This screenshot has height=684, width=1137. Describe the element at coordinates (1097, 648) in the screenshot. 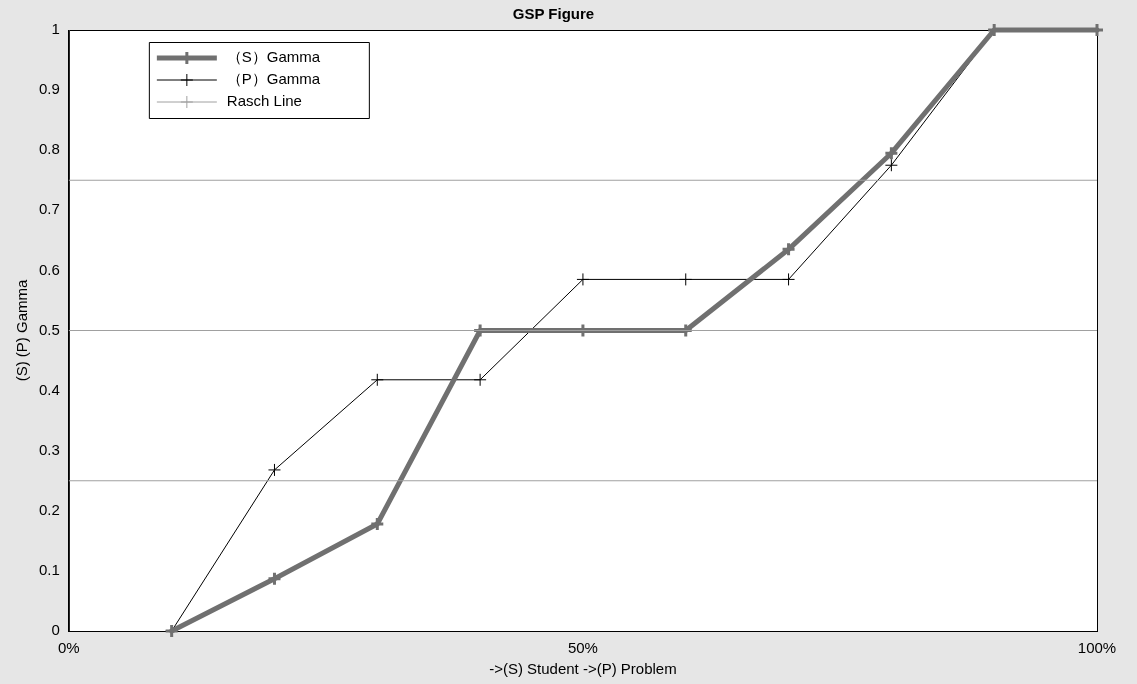

I see `x-tick-label: 100%` at that location.